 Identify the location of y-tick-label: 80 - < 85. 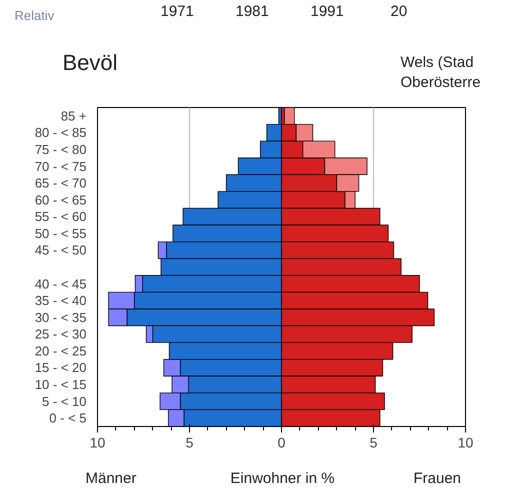
(60, 132).